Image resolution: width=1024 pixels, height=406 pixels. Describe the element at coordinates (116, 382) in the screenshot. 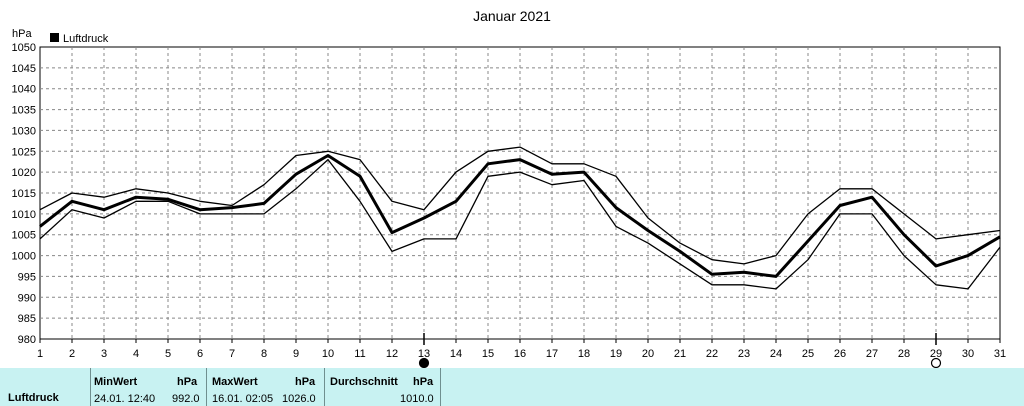

I see `min-header: MinWert` at that location.